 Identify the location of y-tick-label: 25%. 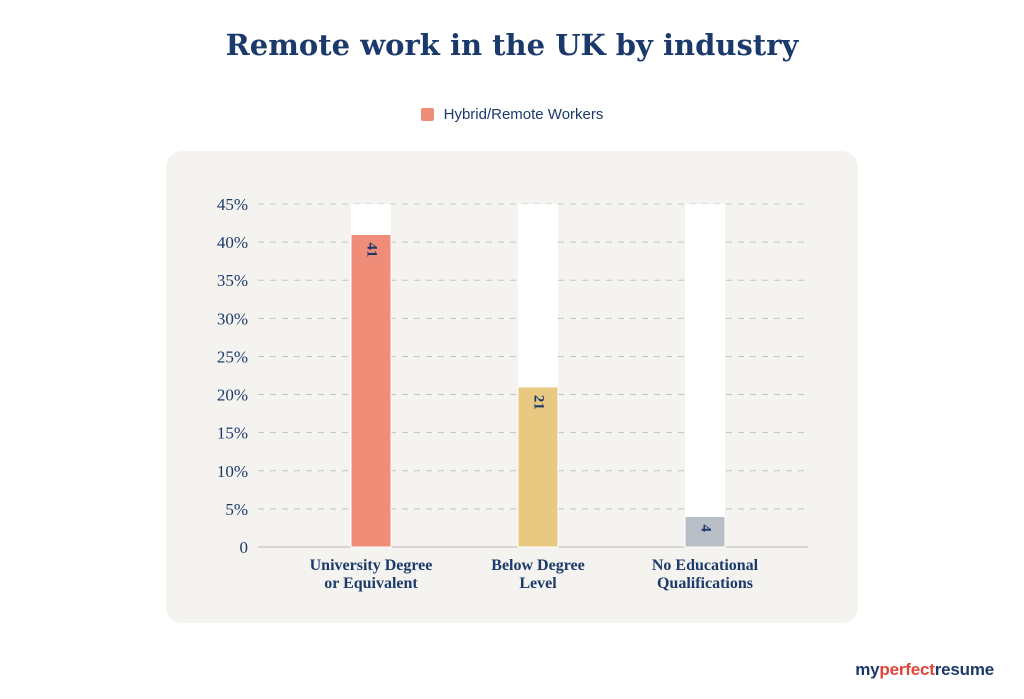
(232, 356).